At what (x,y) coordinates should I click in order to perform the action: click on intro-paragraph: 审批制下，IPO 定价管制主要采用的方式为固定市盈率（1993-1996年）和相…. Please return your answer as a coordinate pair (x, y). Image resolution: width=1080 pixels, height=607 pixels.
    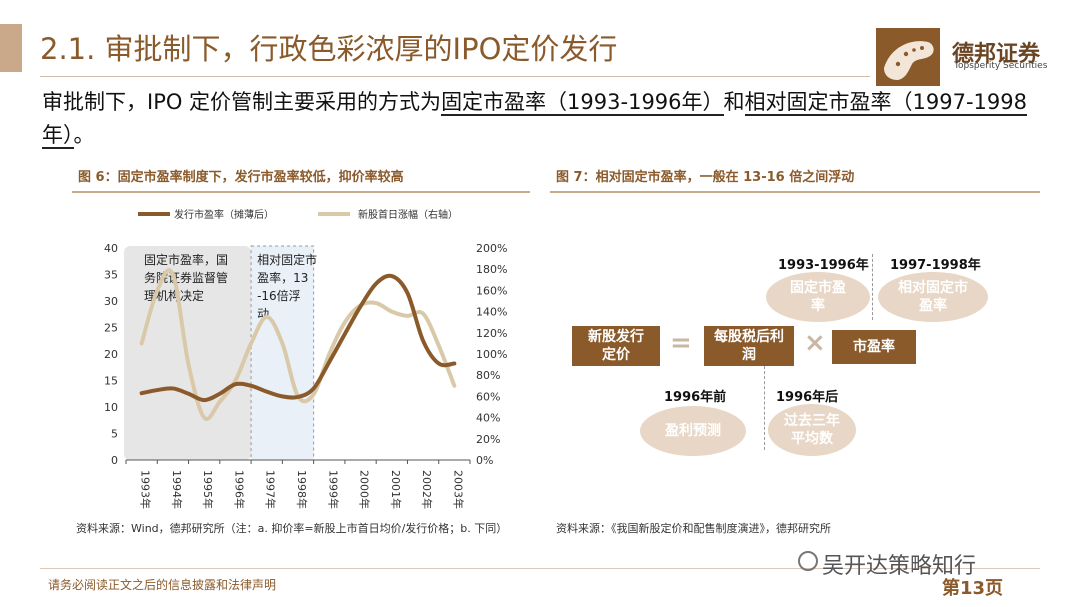
    Looking at the image, I should click on (552, 119).